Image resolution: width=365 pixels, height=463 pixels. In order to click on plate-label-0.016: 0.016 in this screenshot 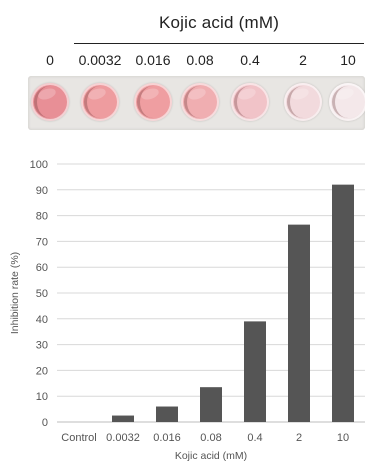, I will do `click(153, 60)`.